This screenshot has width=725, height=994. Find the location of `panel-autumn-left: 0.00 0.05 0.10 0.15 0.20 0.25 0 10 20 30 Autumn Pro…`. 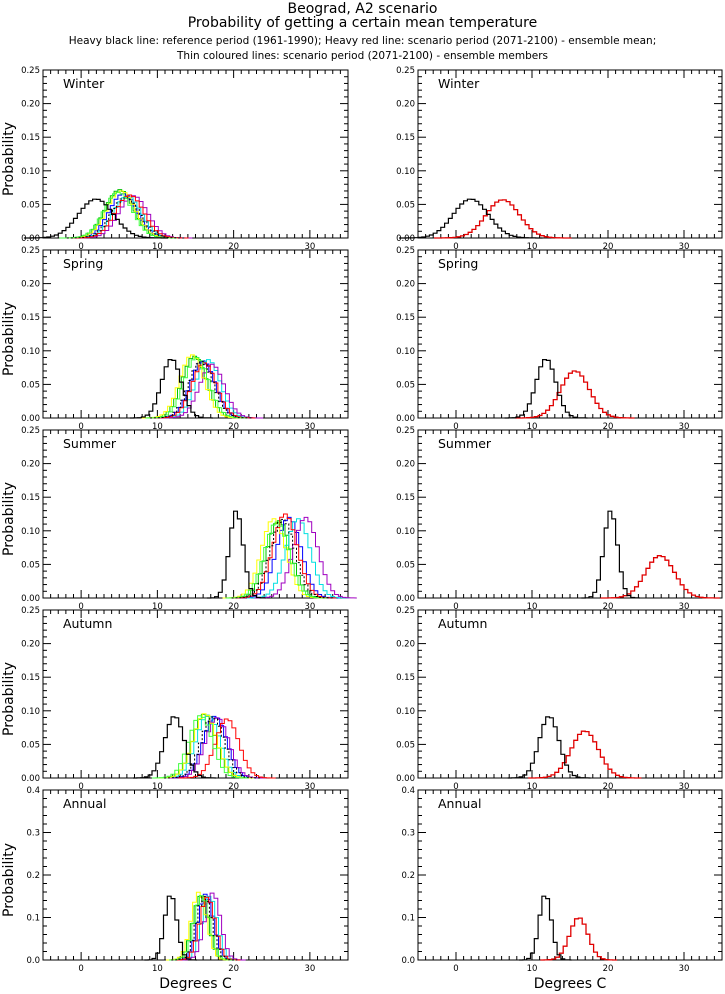

panel-autumn-left: 0.00 0.05 0.10 0.15 0.20 0.25 0 10 20 30 Autumn Pro… is located at coordinates (175, 699).